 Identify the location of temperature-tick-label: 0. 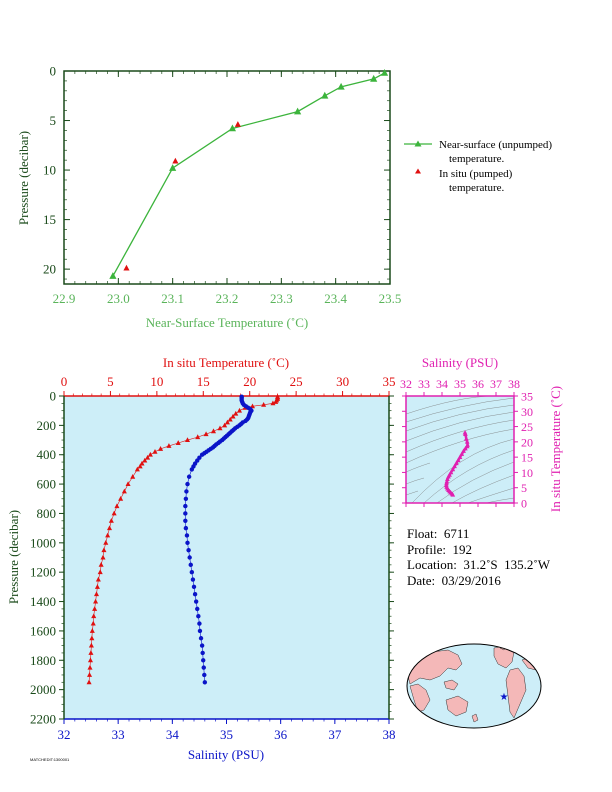
(64, 381).